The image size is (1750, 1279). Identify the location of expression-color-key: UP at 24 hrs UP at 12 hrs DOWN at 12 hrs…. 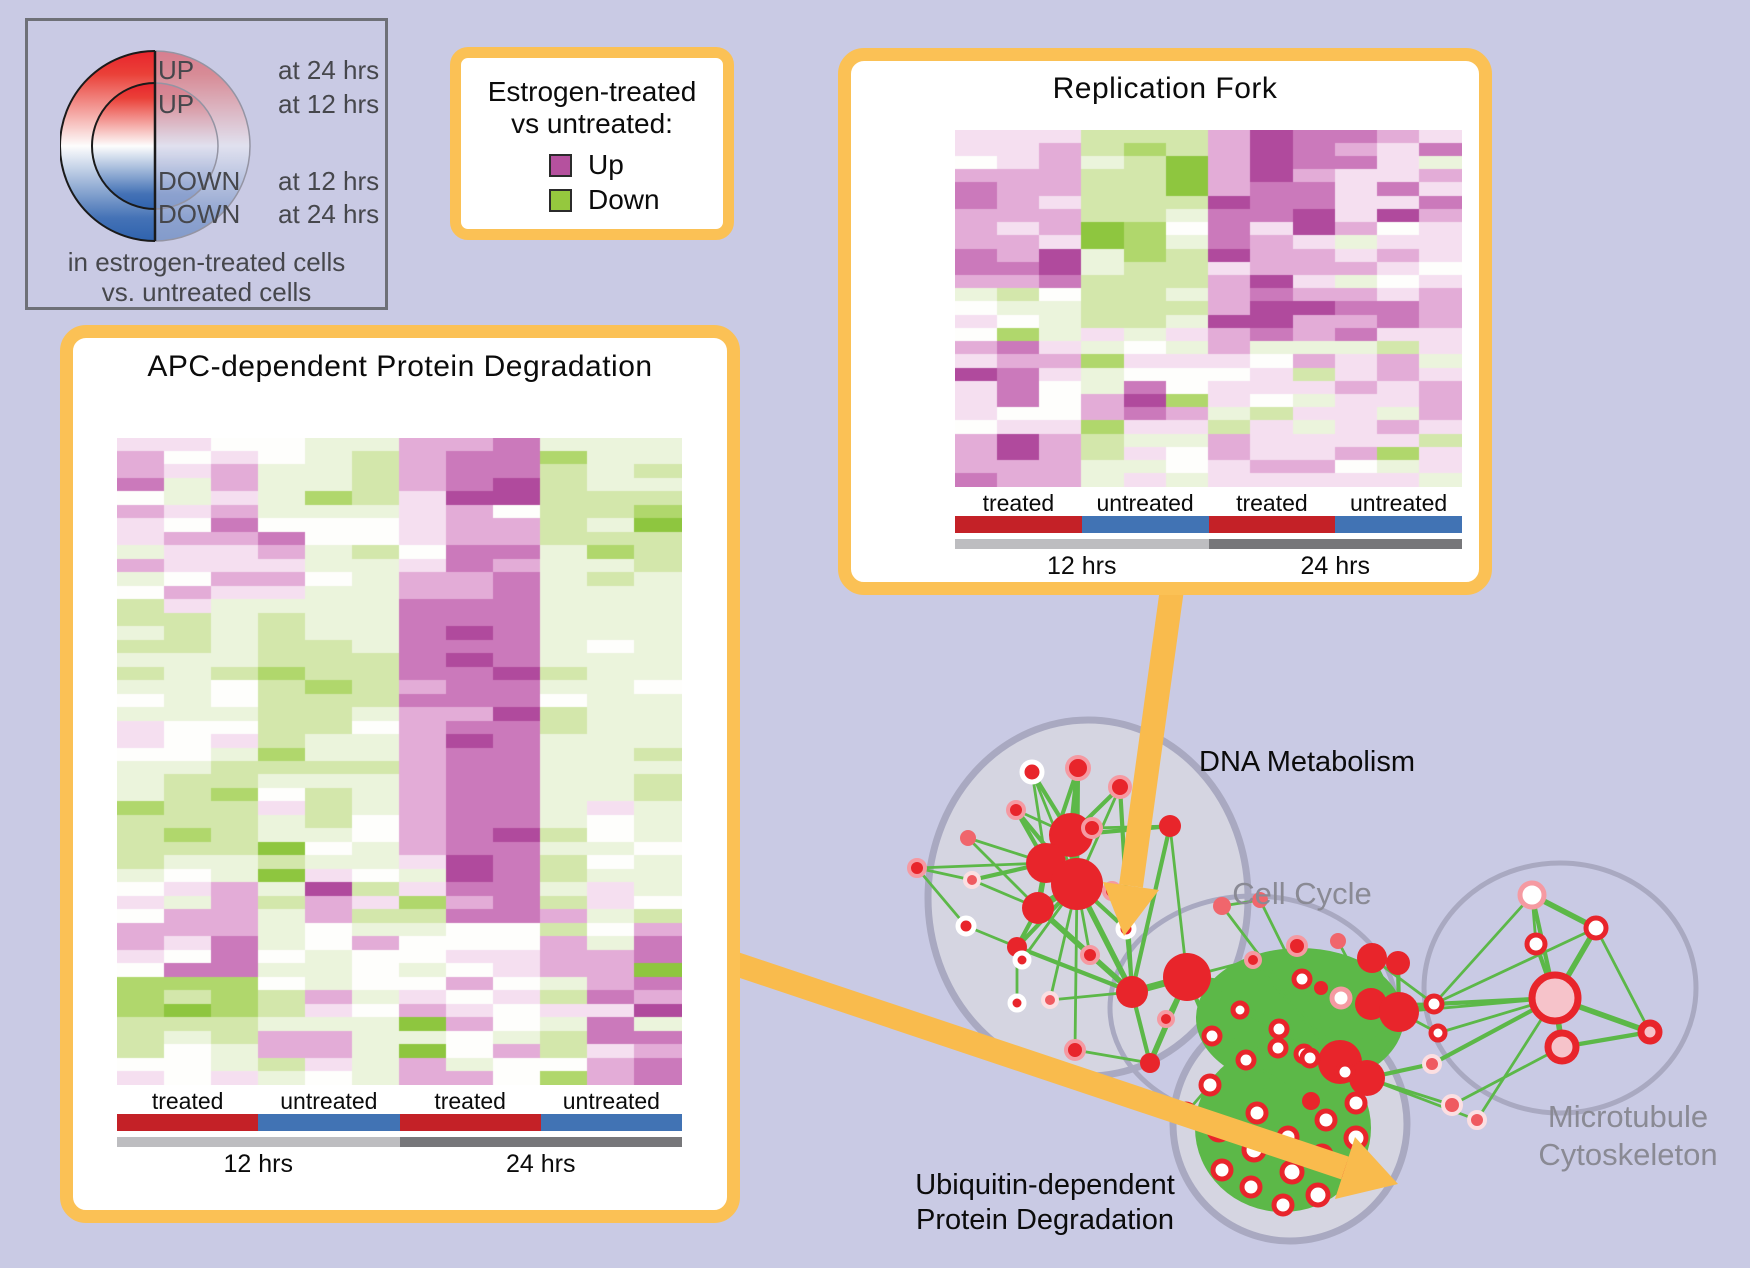
(206, 164).